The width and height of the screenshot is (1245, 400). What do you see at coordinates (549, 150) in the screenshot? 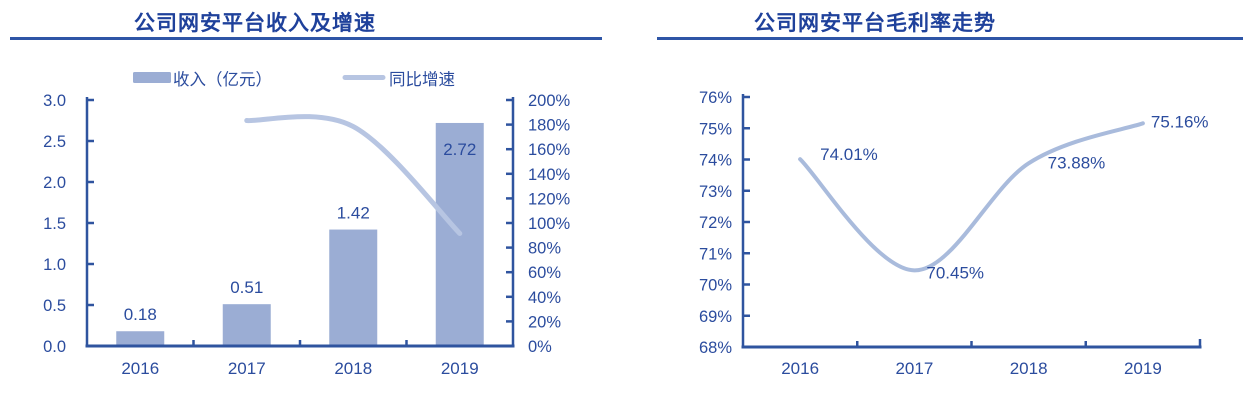
I see `right-axis-tick: 160%` at bounding box center [549, 150].